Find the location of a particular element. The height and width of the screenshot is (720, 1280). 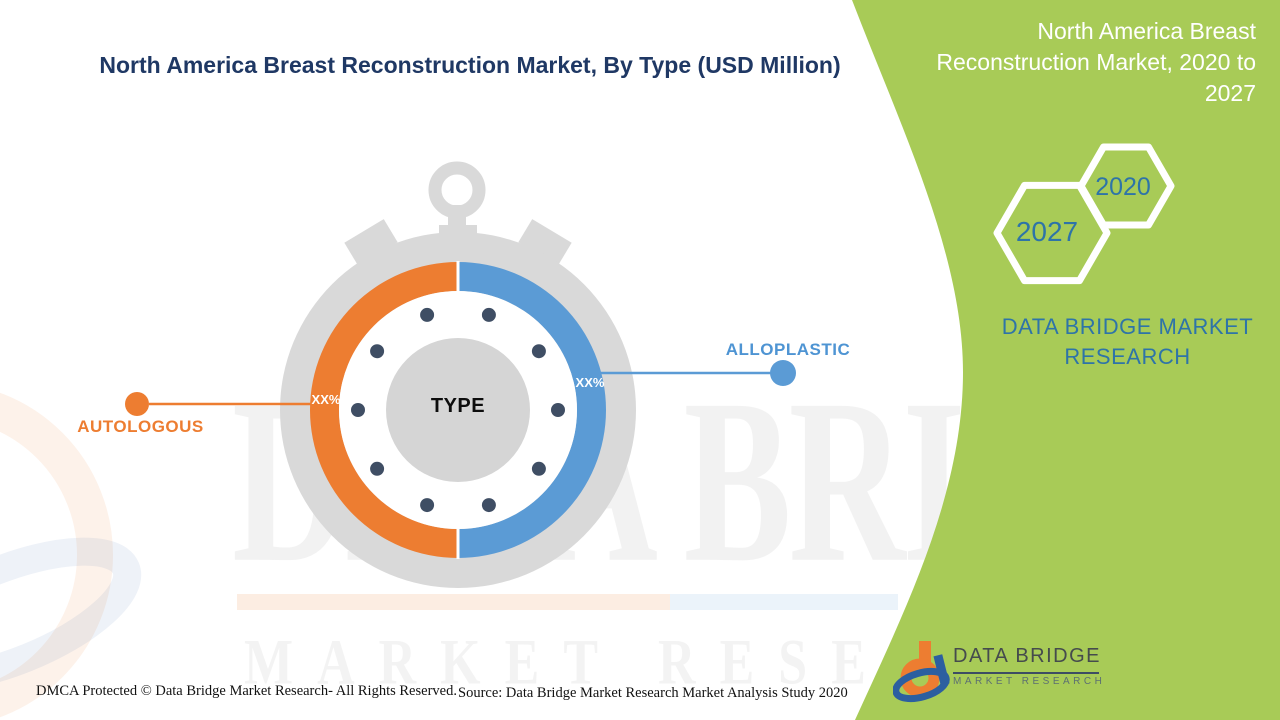

clock-dots is located at coordinates (458, 410).